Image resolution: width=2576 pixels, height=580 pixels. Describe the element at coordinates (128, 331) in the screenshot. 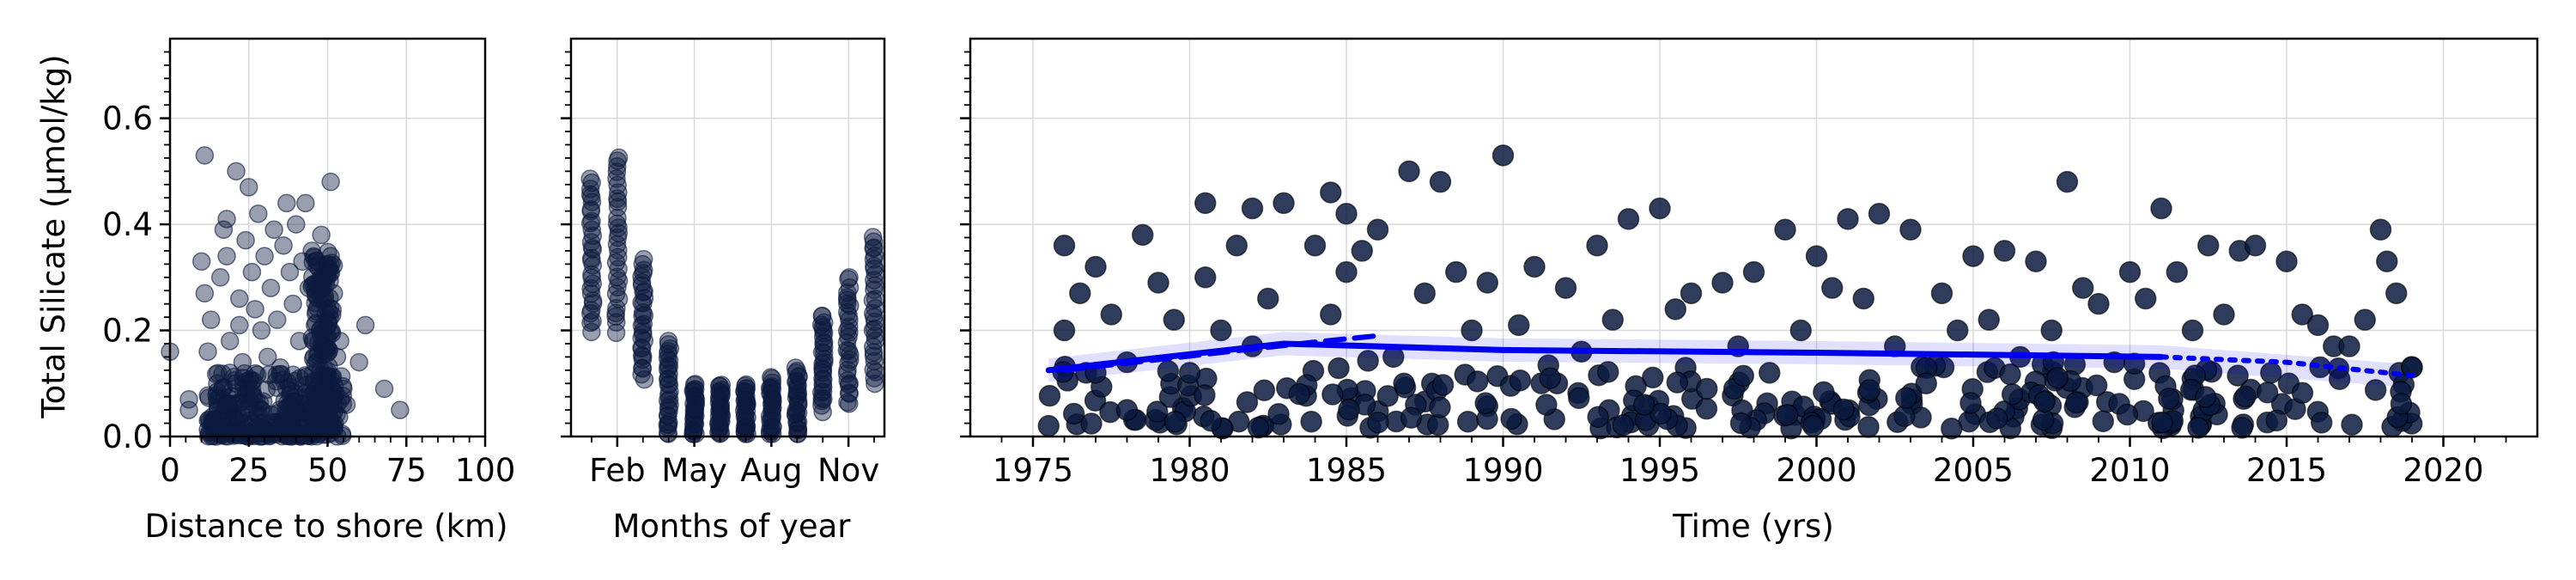

I see `y-tick-label: 0.2` at that location.